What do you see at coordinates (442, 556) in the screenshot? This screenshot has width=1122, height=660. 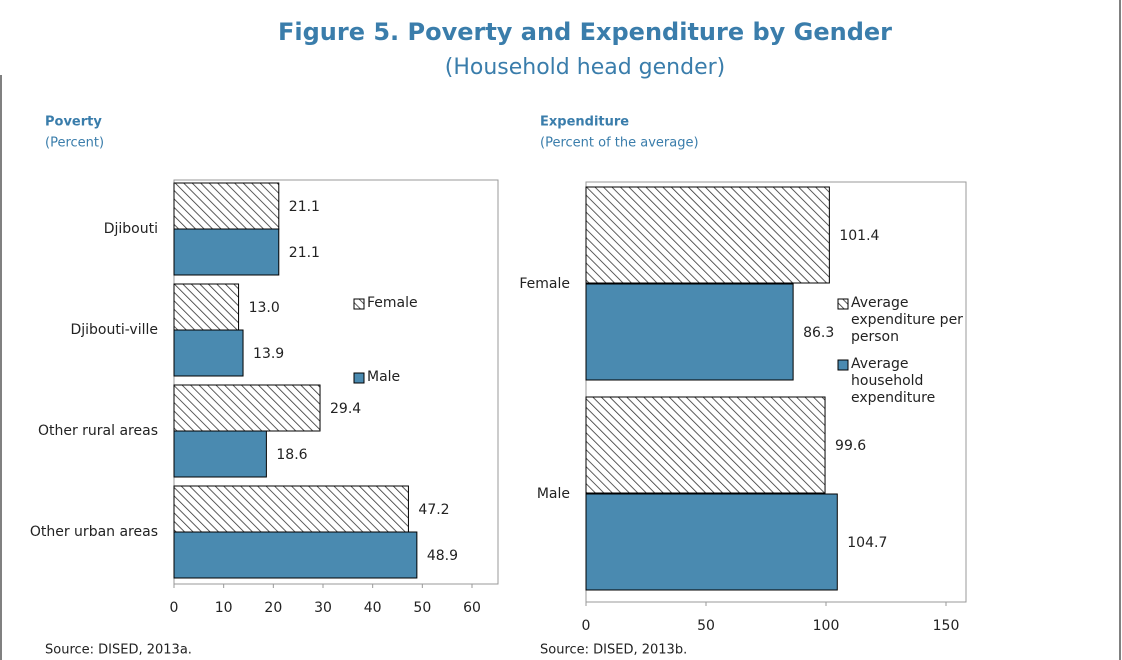 I see `value-label: 48.9` at bounding box center [442, 556].